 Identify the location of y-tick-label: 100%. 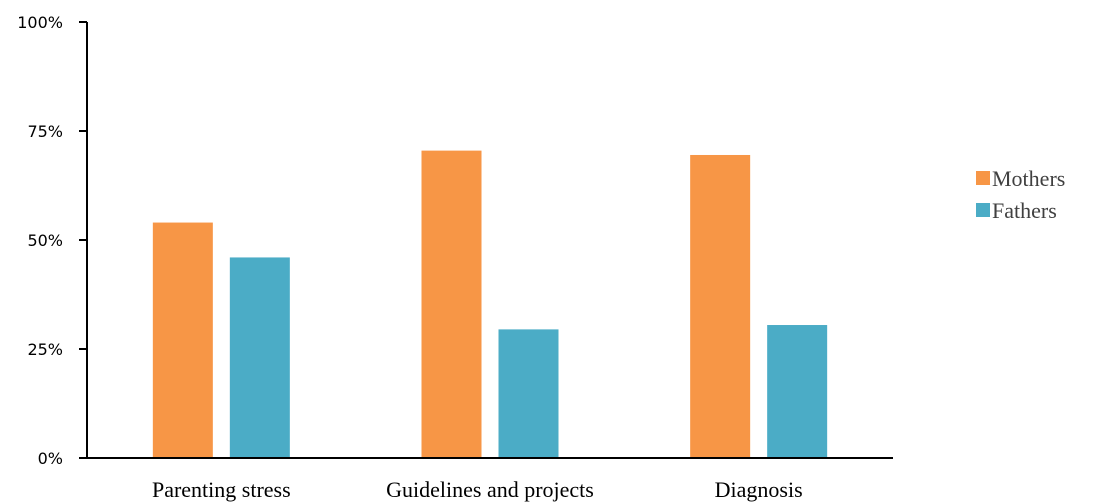
(40, 22).